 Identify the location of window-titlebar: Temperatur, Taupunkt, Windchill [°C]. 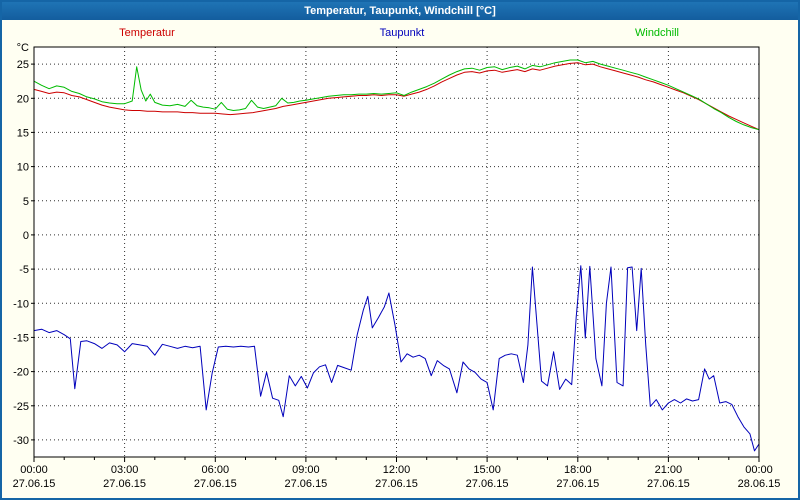
(400, 11).